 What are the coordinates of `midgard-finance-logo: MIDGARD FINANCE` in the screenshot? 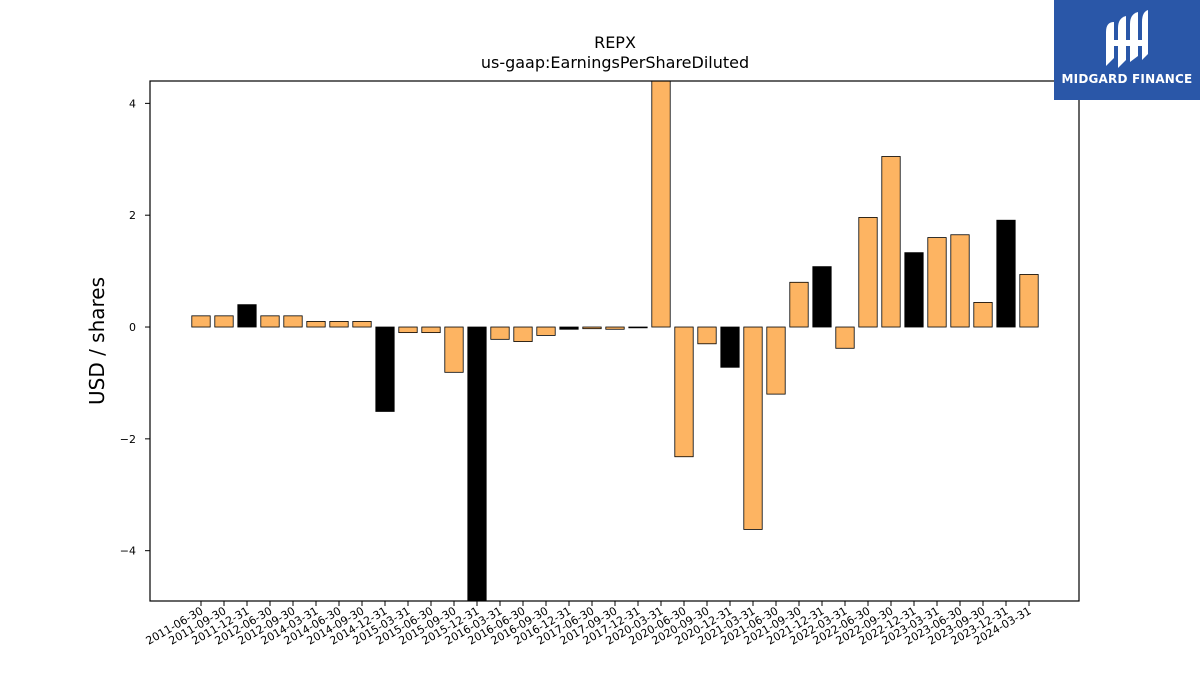 It's located at (1127, 50).